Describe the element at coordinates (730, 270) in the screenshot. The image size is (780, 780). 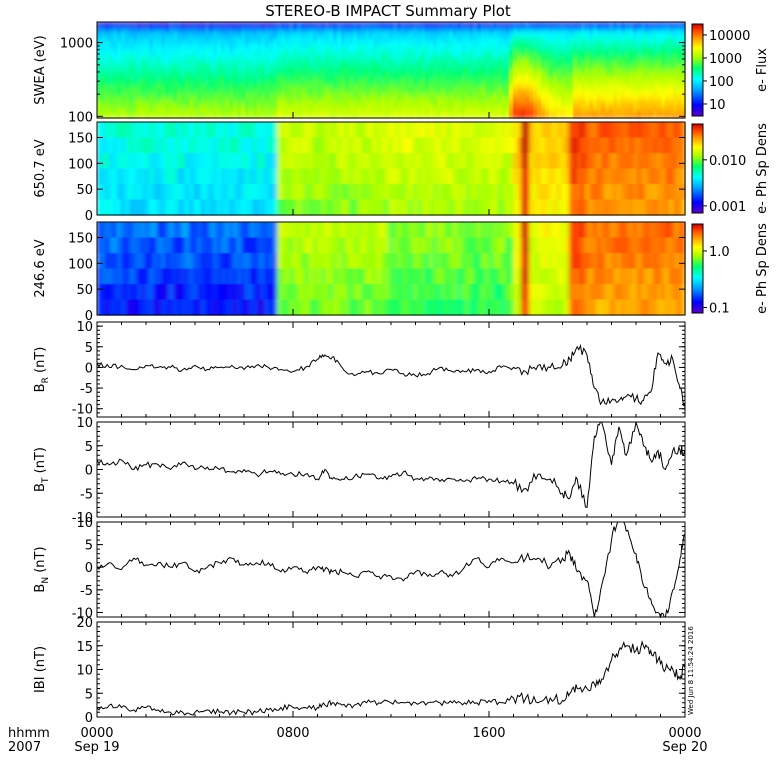
I see `colorbar: 0.1 1.0 e- Ph Sp Dens` at that location.